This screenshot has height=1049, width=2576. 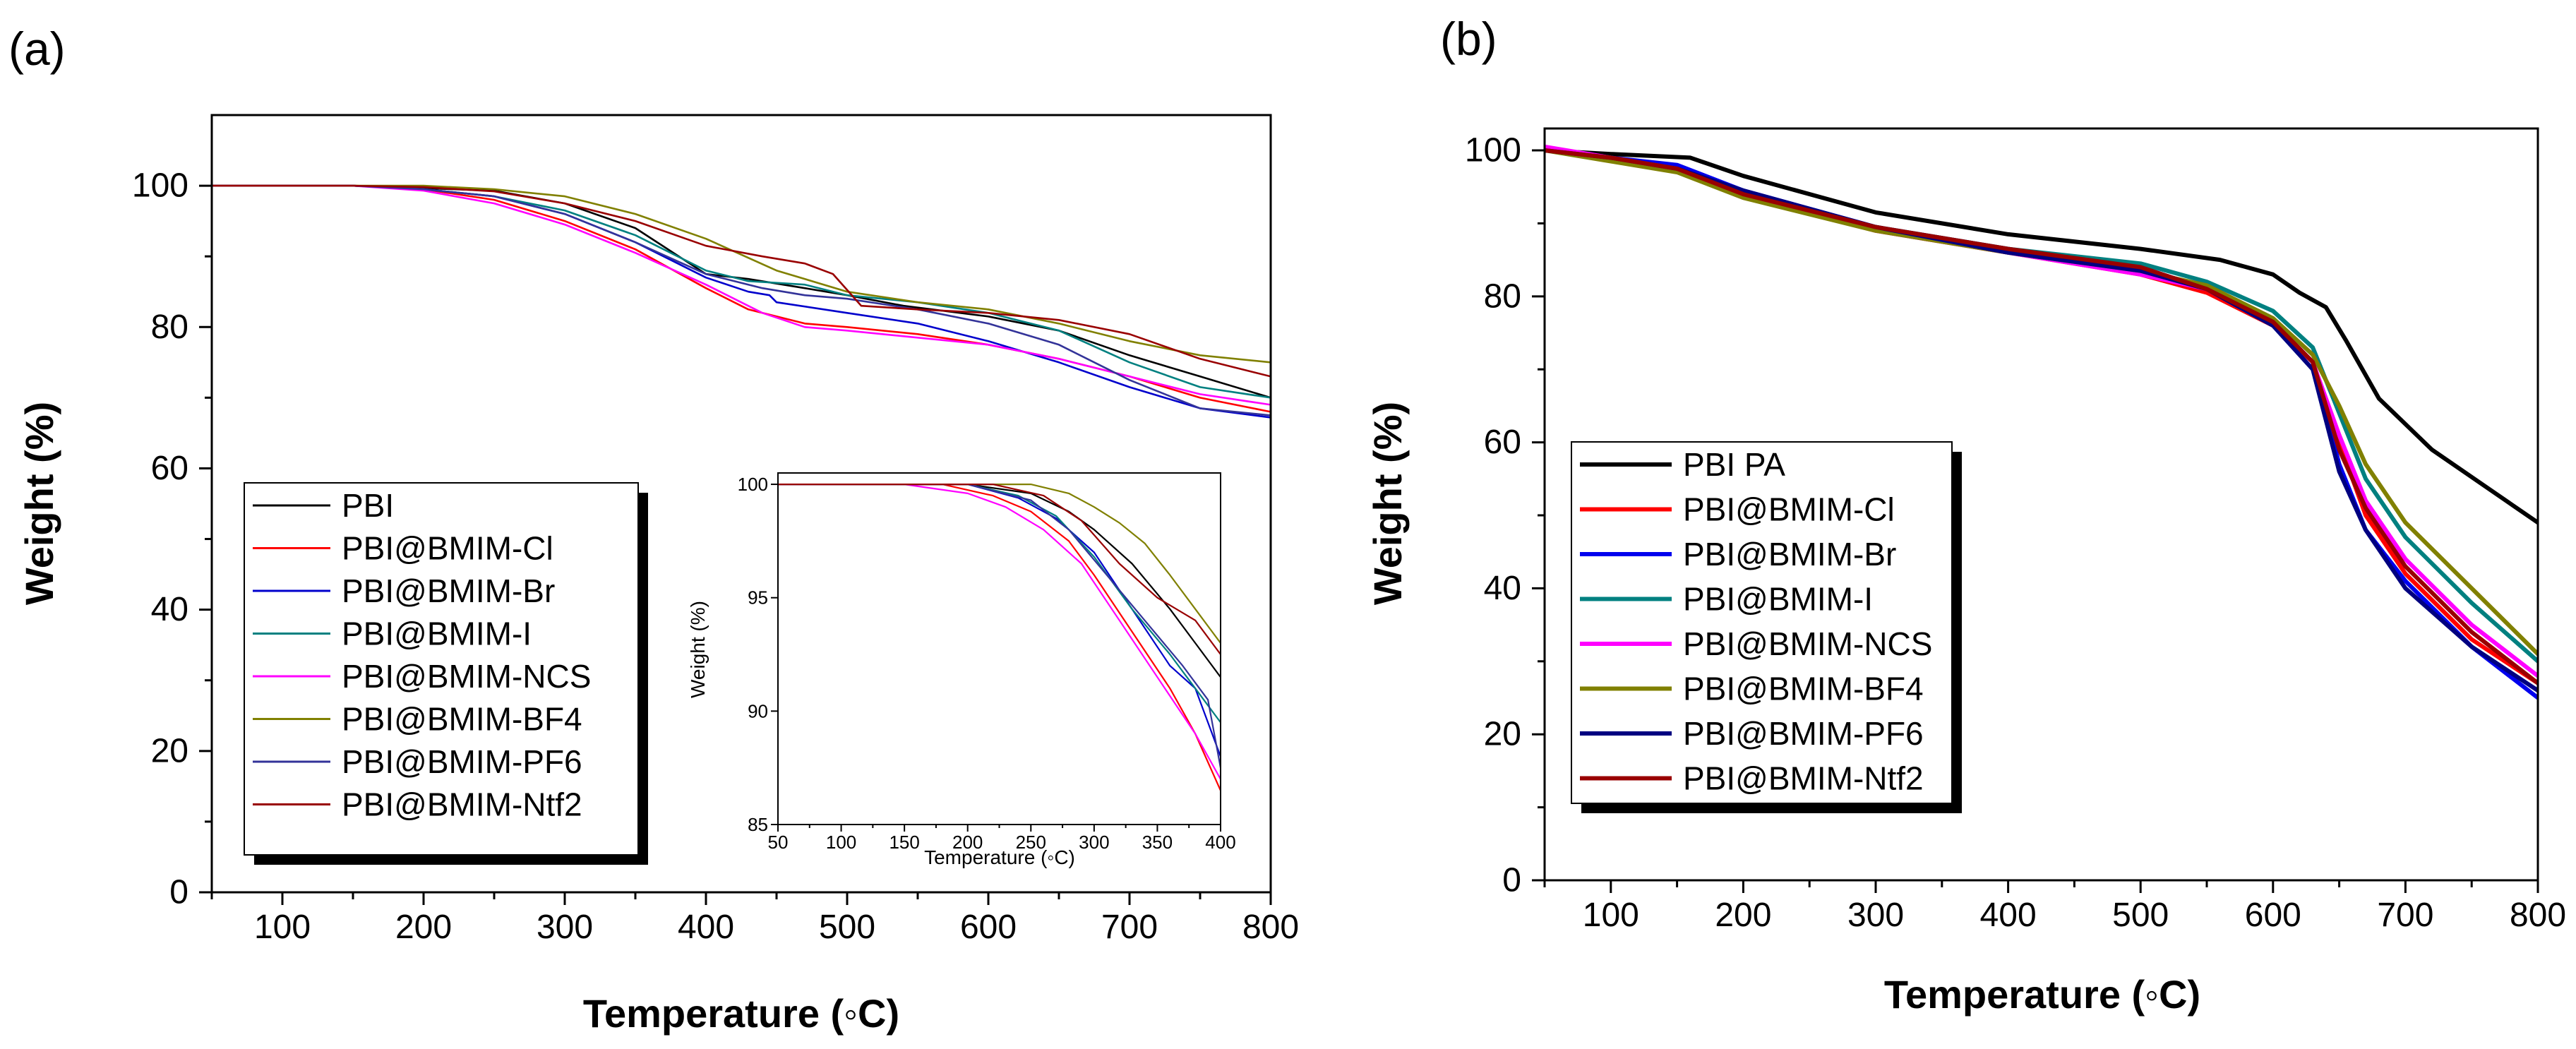 I want to click on inset-series-pbi-bmim-br, so click(x=999, y=620).